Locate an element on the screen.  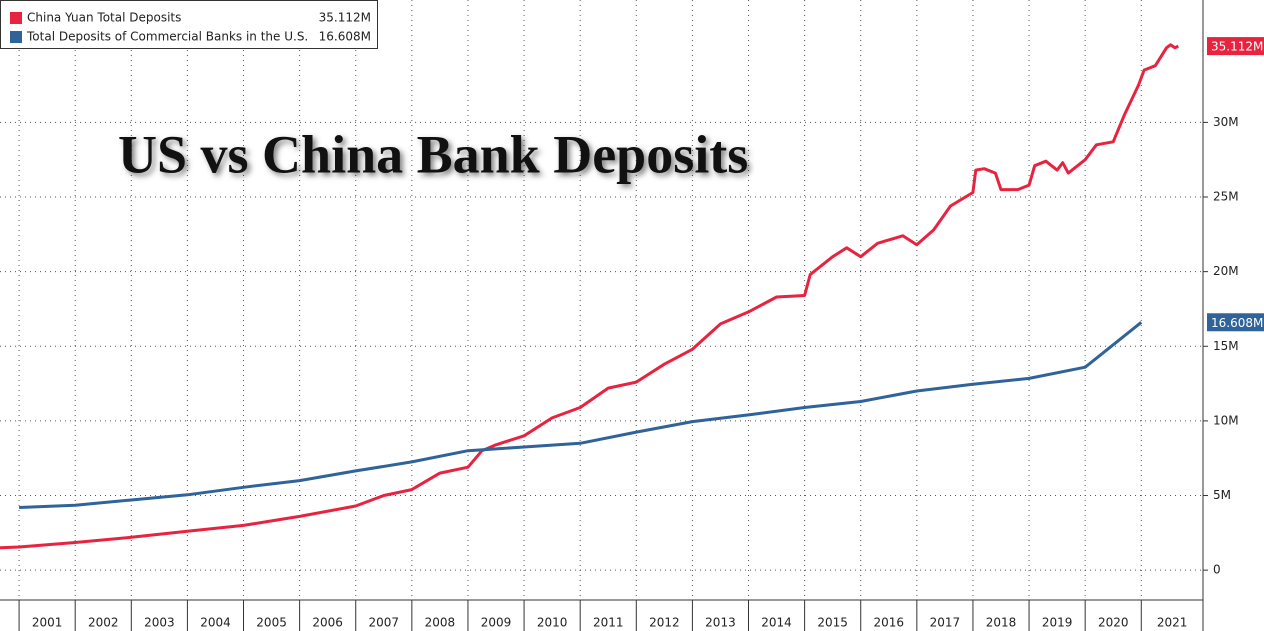
x-tick-label: 2010 is located at coordinates (552, 623).